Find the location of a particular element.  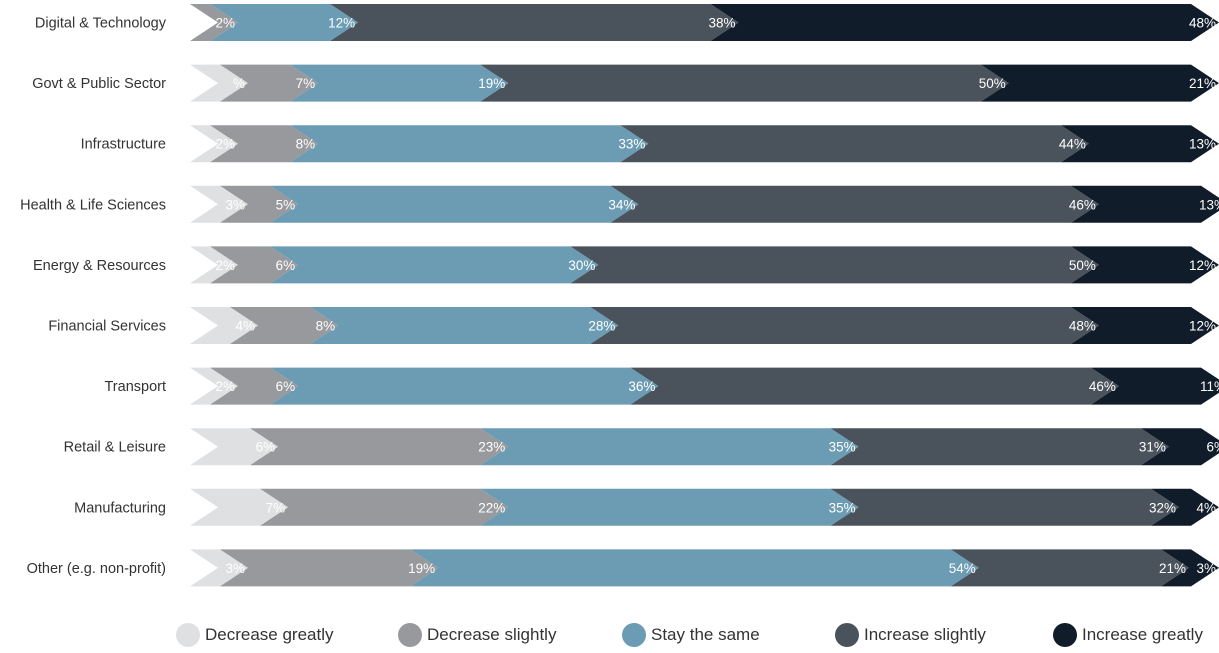

data-label-transport-decrease-greatly: 2% is located at coordinates (225, 386).